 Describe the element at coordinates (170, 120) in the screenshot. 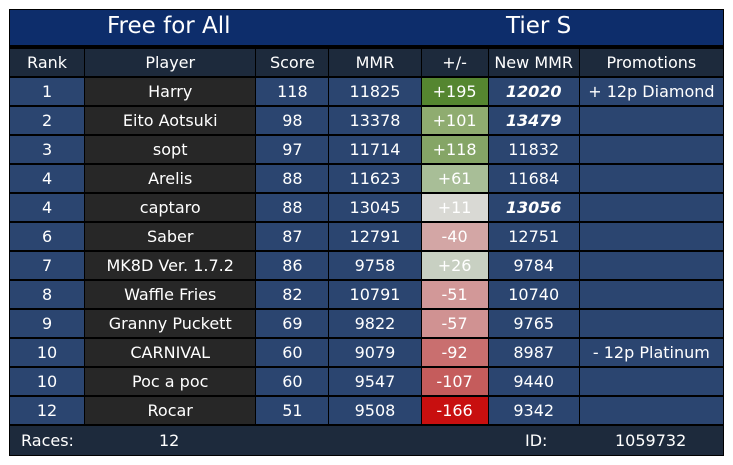

I see `player-name-cell: Eito Aotsuki` at that location.